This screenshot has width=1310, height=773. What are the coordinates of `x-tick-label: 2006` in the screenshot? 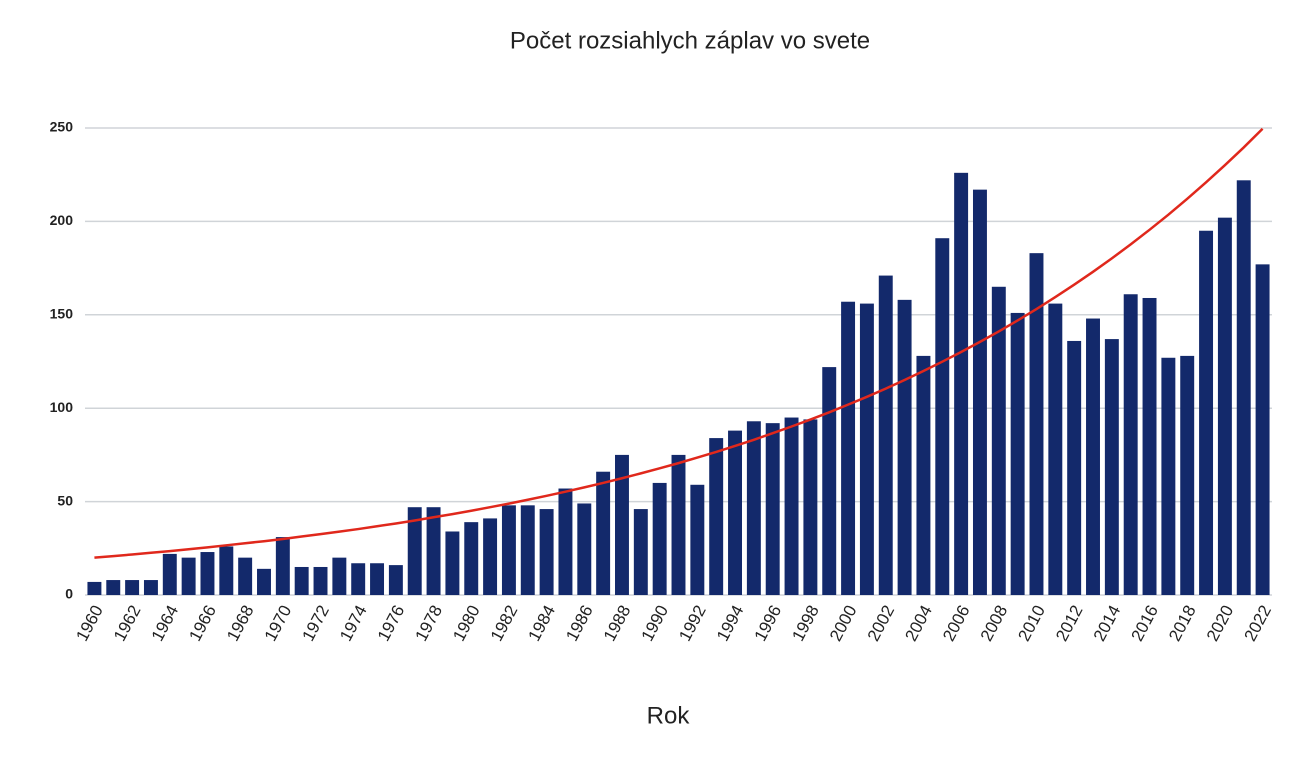 It's located at (956, 623).